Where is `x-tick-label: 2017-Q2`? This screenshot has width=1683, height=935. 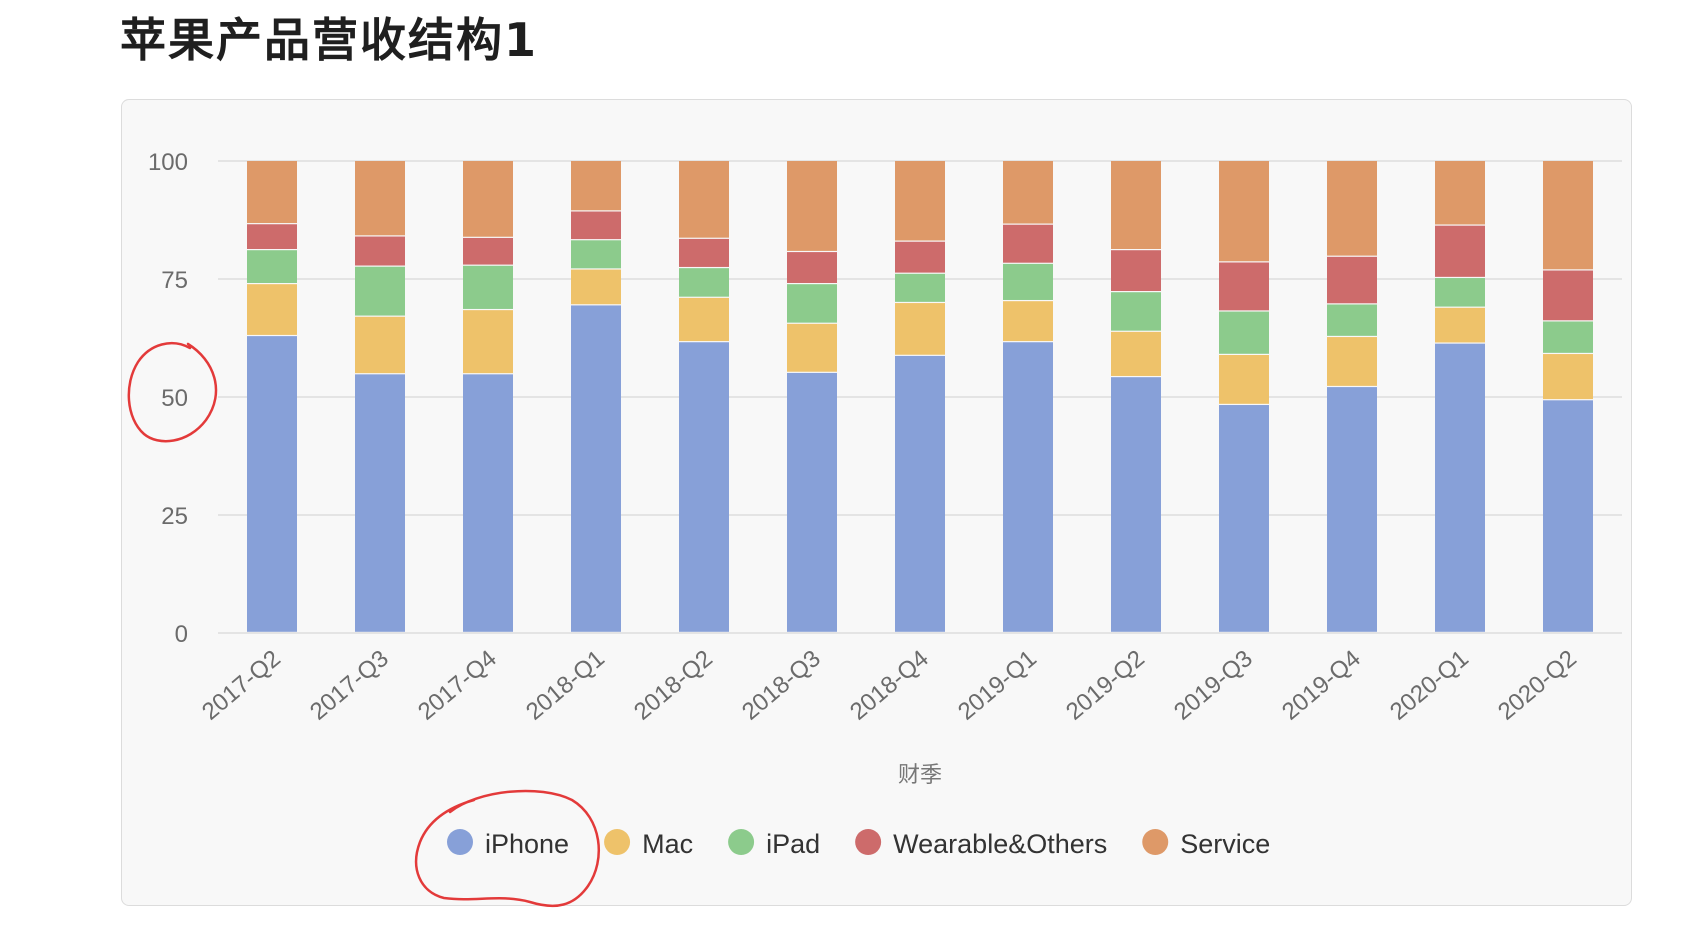
x-tick-label: 2017-Q2 is located at coordinates (241, 685).